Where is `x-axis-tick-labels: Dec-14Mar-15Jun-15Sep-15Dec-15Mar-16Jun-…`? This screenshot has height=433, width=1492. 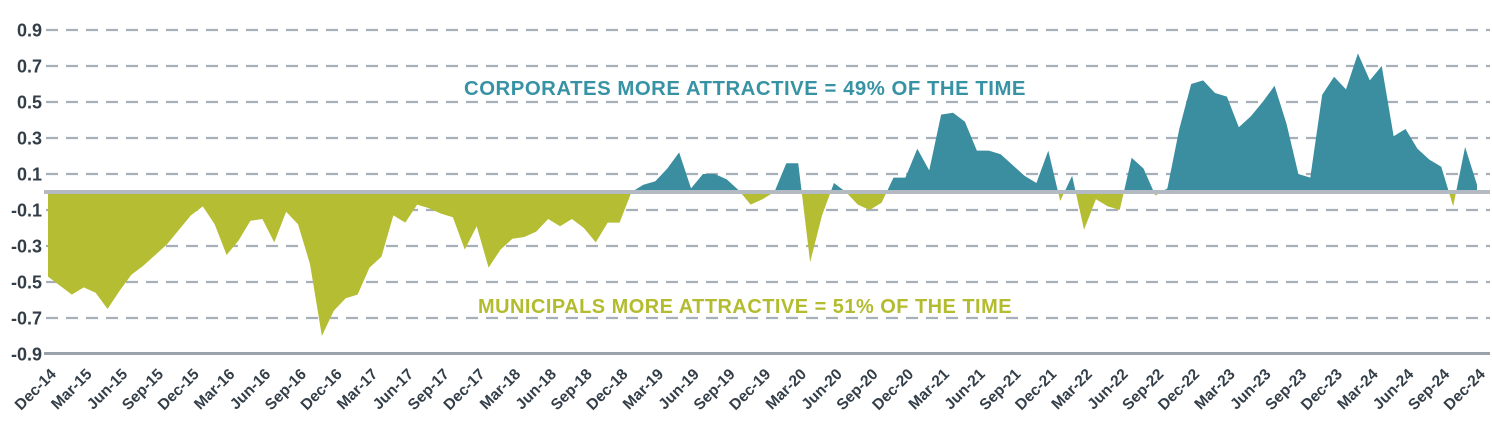 x-axis-tick-labels: Dec-14Mar-15Jun-15Sep-15Dec-15Mar-16Jun-… is located at coordinates (750, 390).